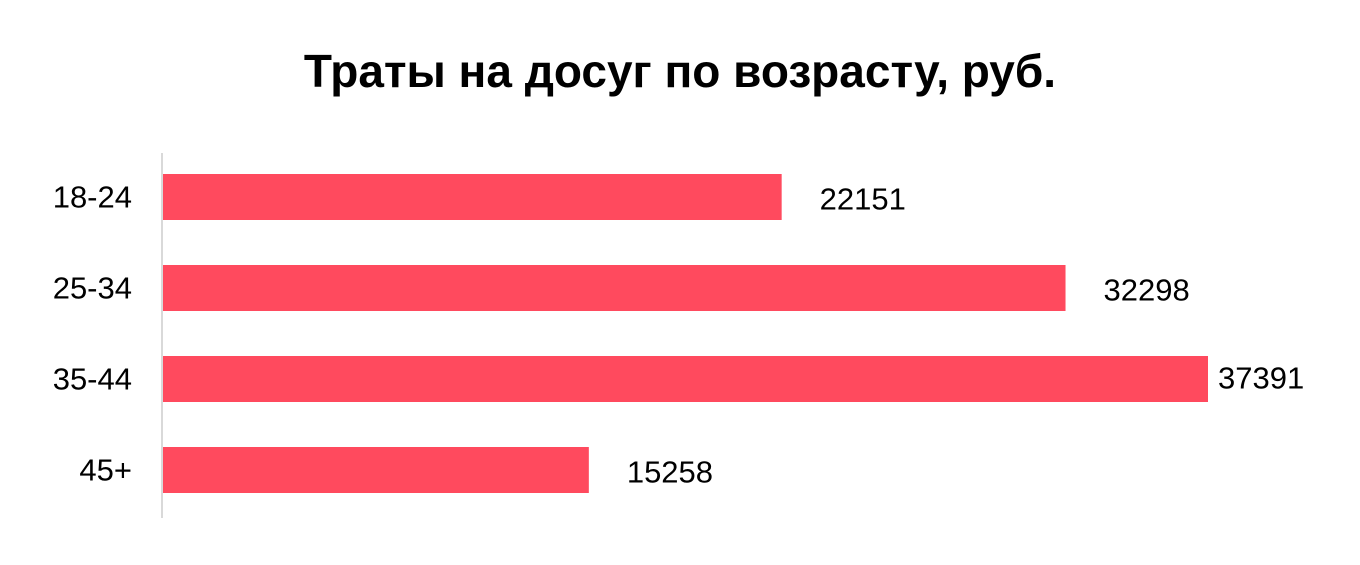 The width and height of the screenshot is (1360, 565). I want to click on category-label: 18-24, so click(92, 197).